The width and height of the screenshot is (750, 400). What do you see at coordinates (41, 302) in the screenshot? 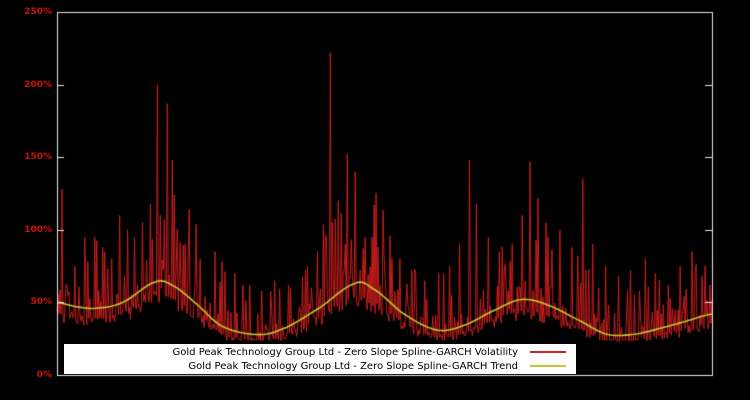
I see `y-tick-label: 50%` at bounding box center [41, 302].